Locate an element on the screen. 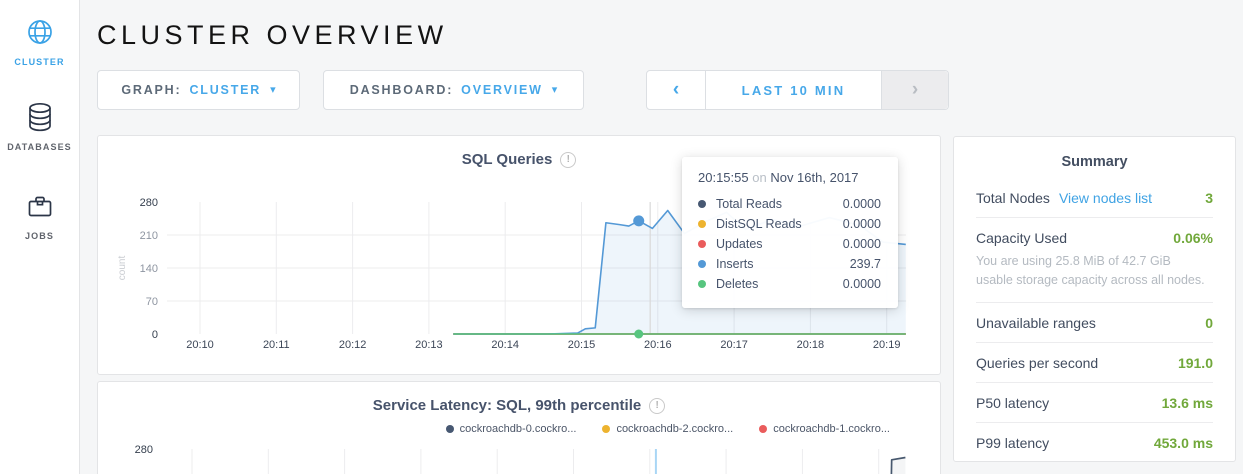 Image resolution: width=1243 pixels, height=474 pixels. chart-title: SQL Queries is located at coordinates (507, 159).